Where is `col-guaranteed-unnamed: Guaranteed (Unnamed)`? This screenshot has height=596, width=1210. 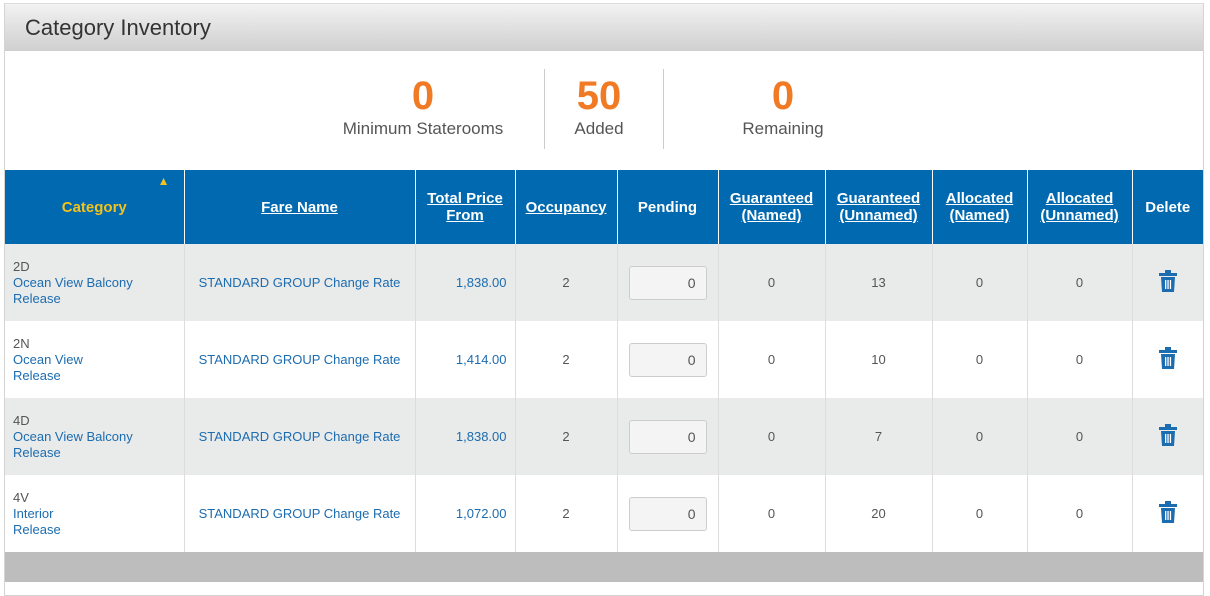 col-guaranteed-unnamed: Guaranteed (Unnamed) is located at coordinates (879, 207).